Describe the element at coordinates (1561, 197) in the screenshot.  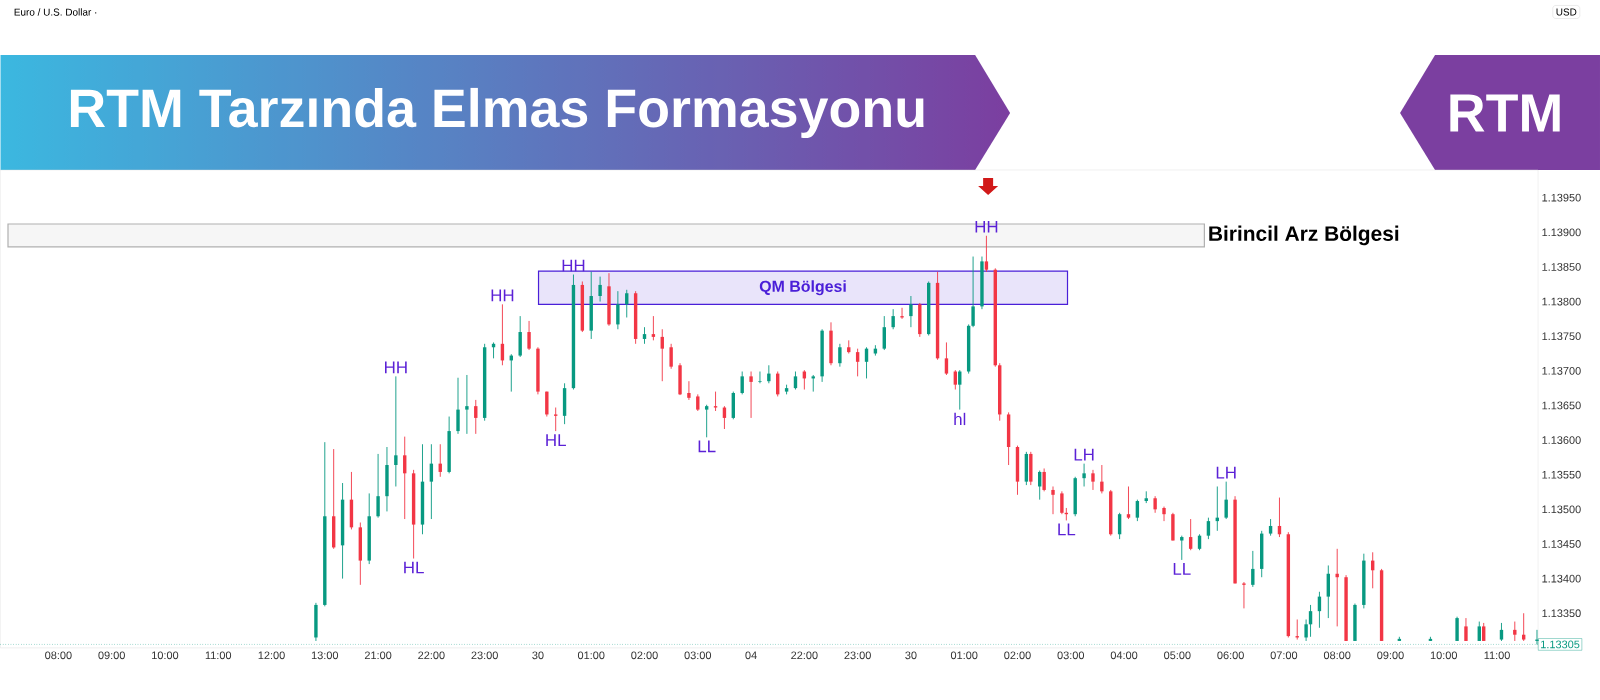
I see `y-tick-label: 1.13950` at that location.